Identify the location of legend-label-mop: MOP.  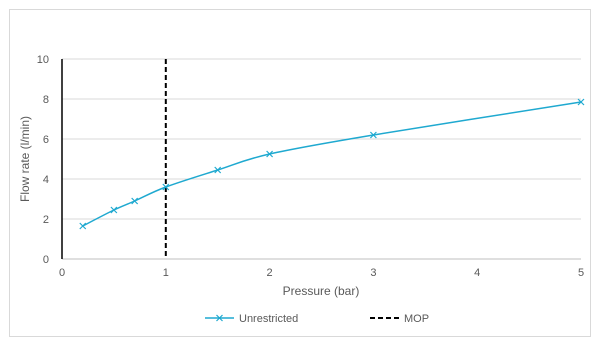
(416, 319).